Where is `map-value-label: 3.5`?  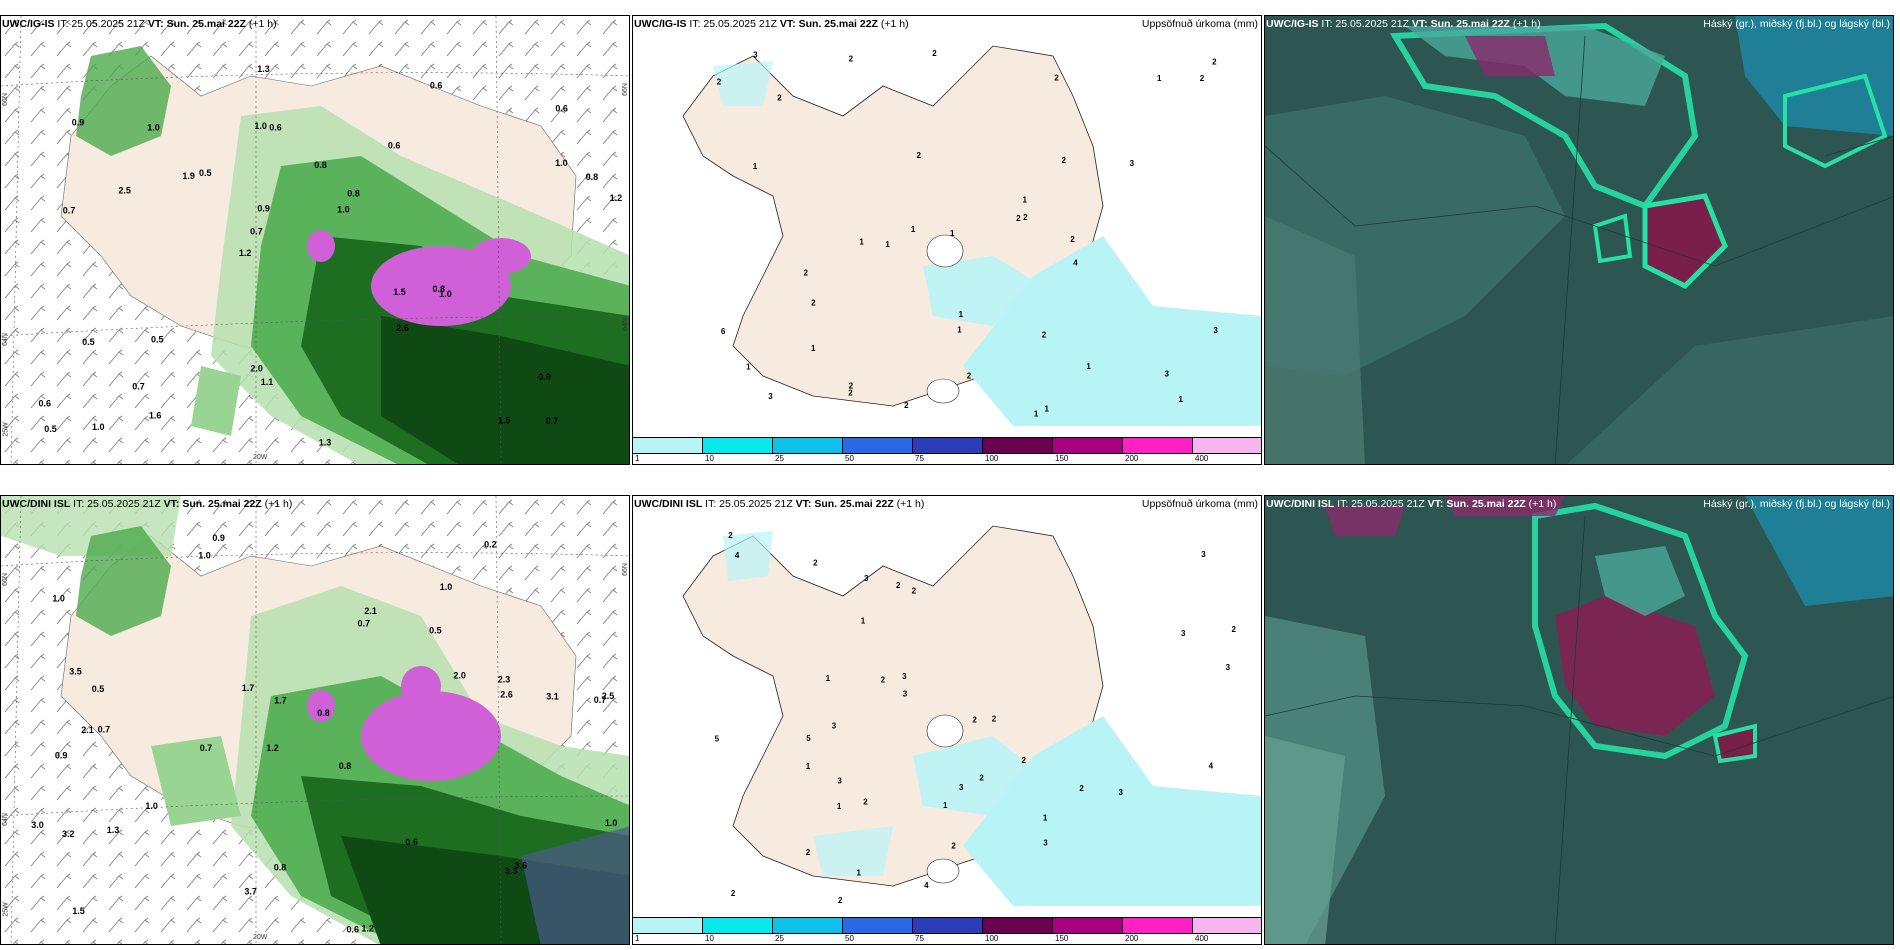 map-value-label: 3.5 is located at coordinates (75, 672).